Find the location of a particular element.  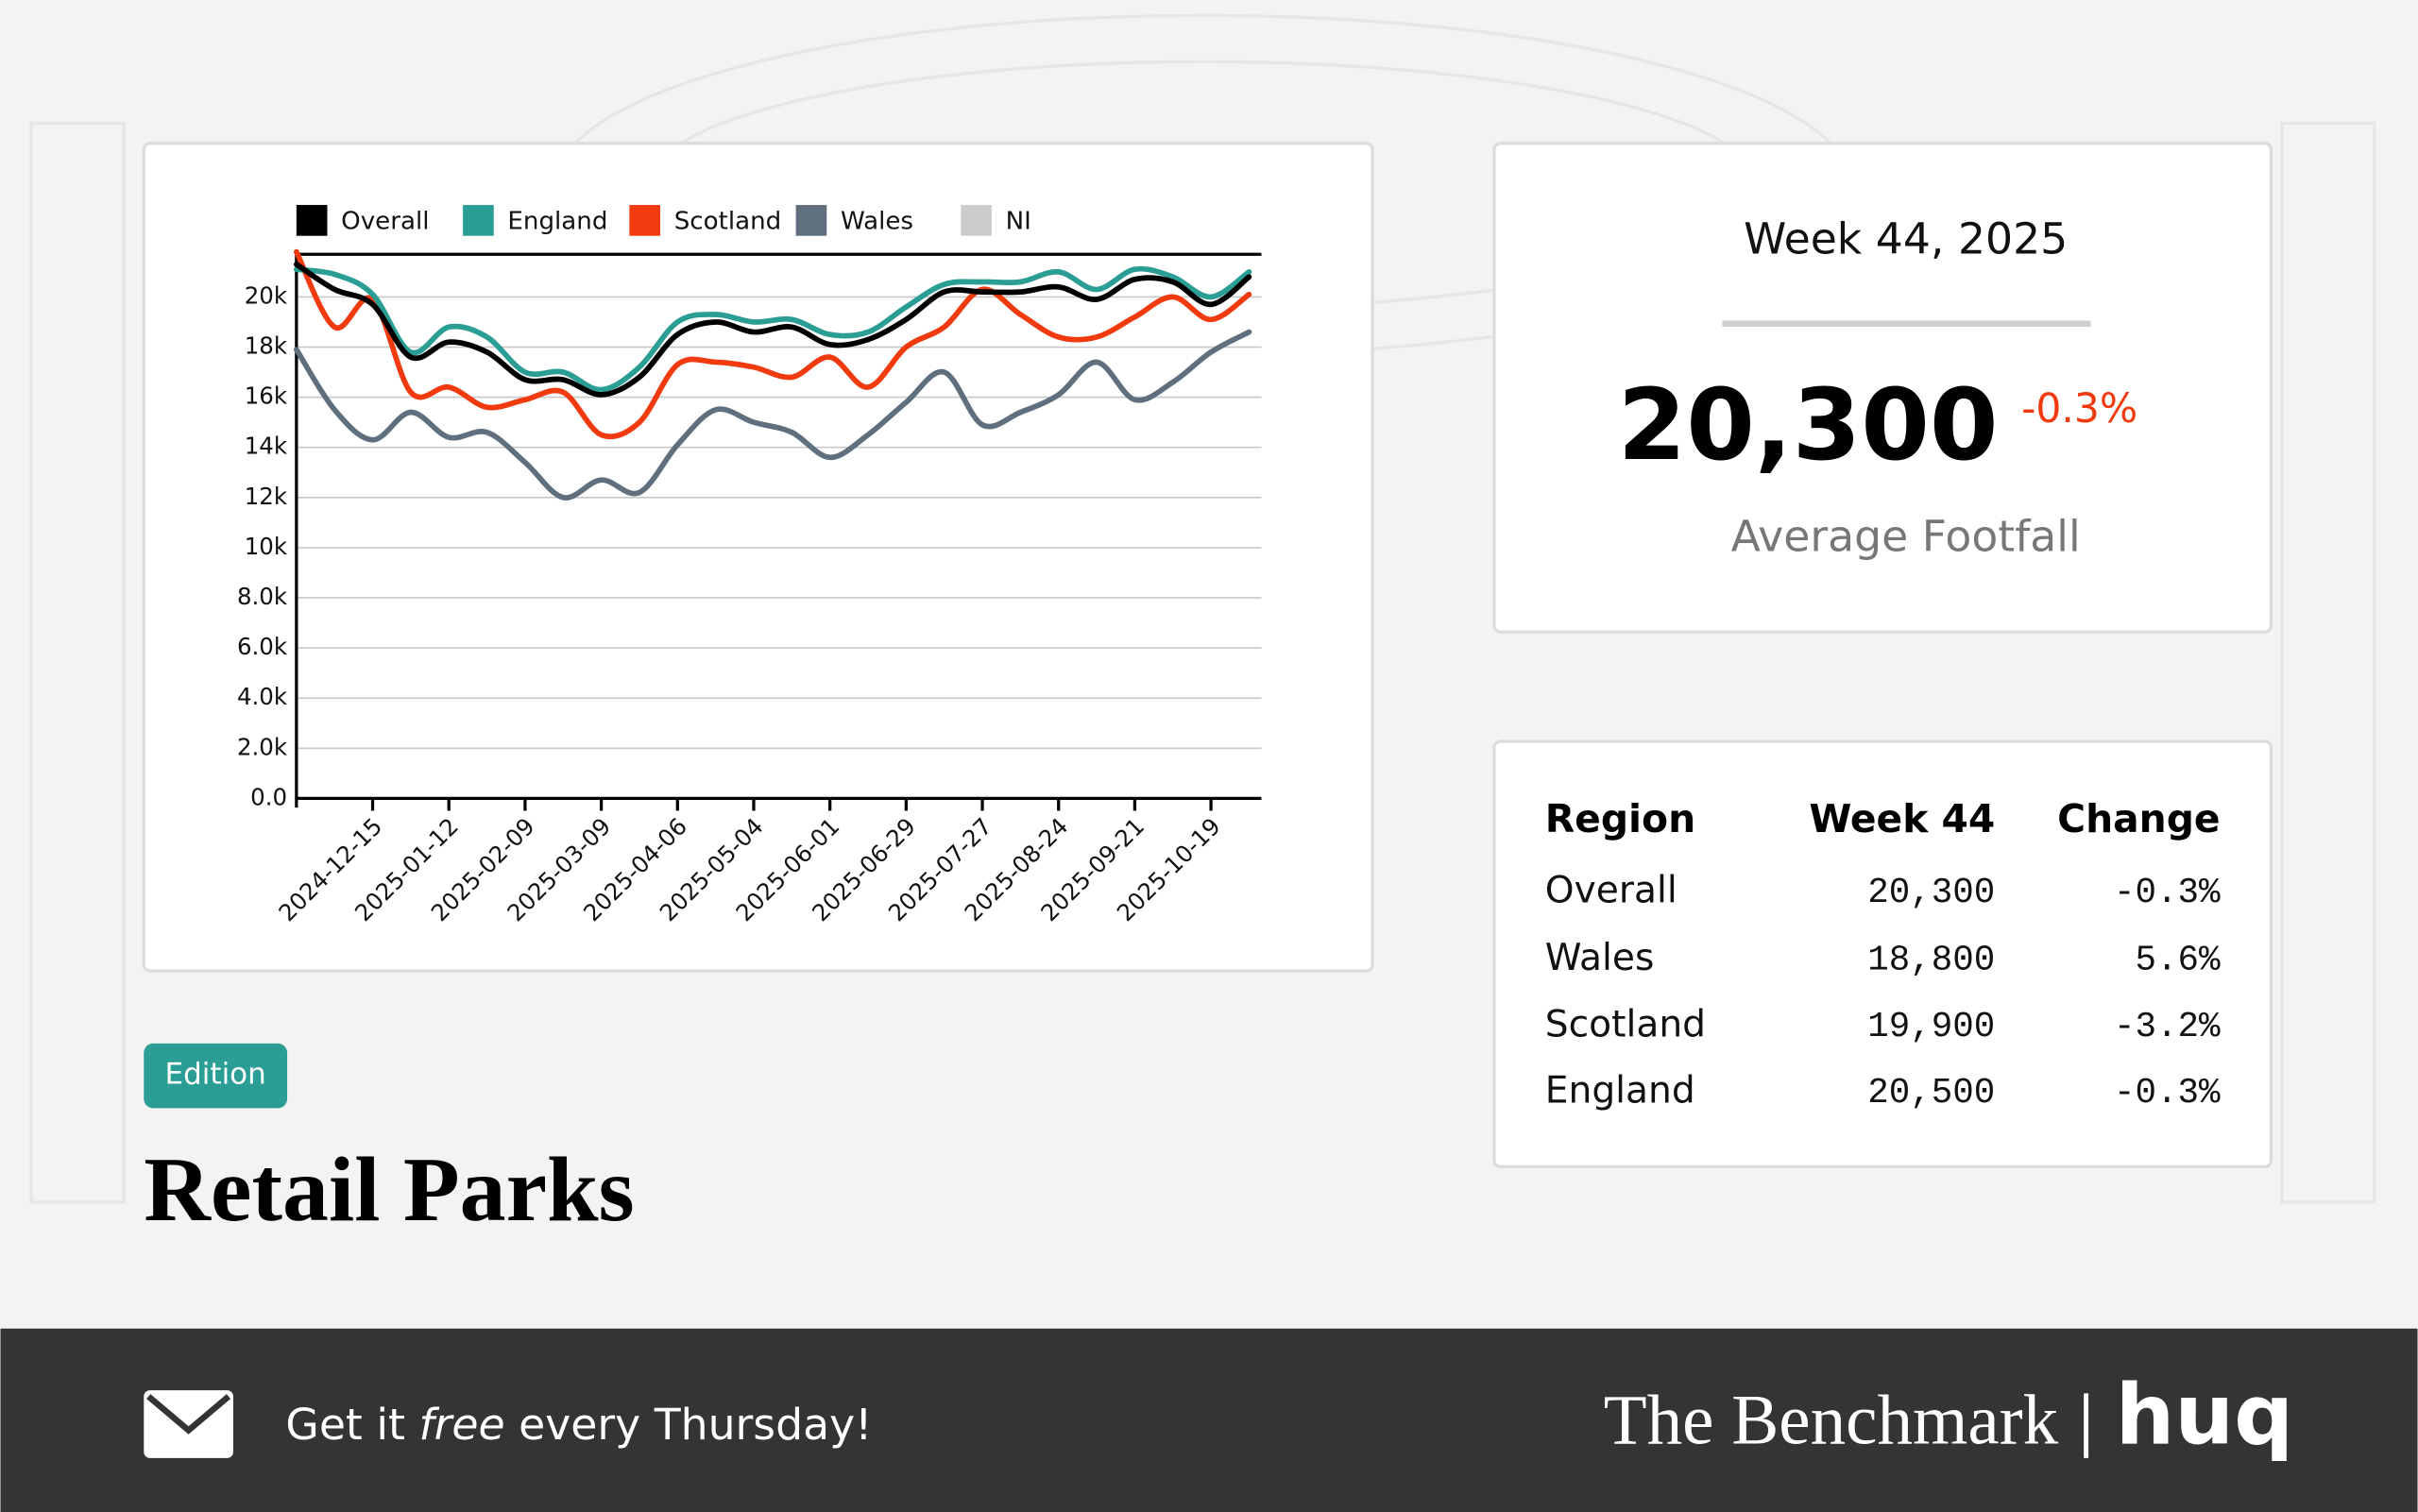

brand: The Benchmark is located at coordinates (1831, 1420).